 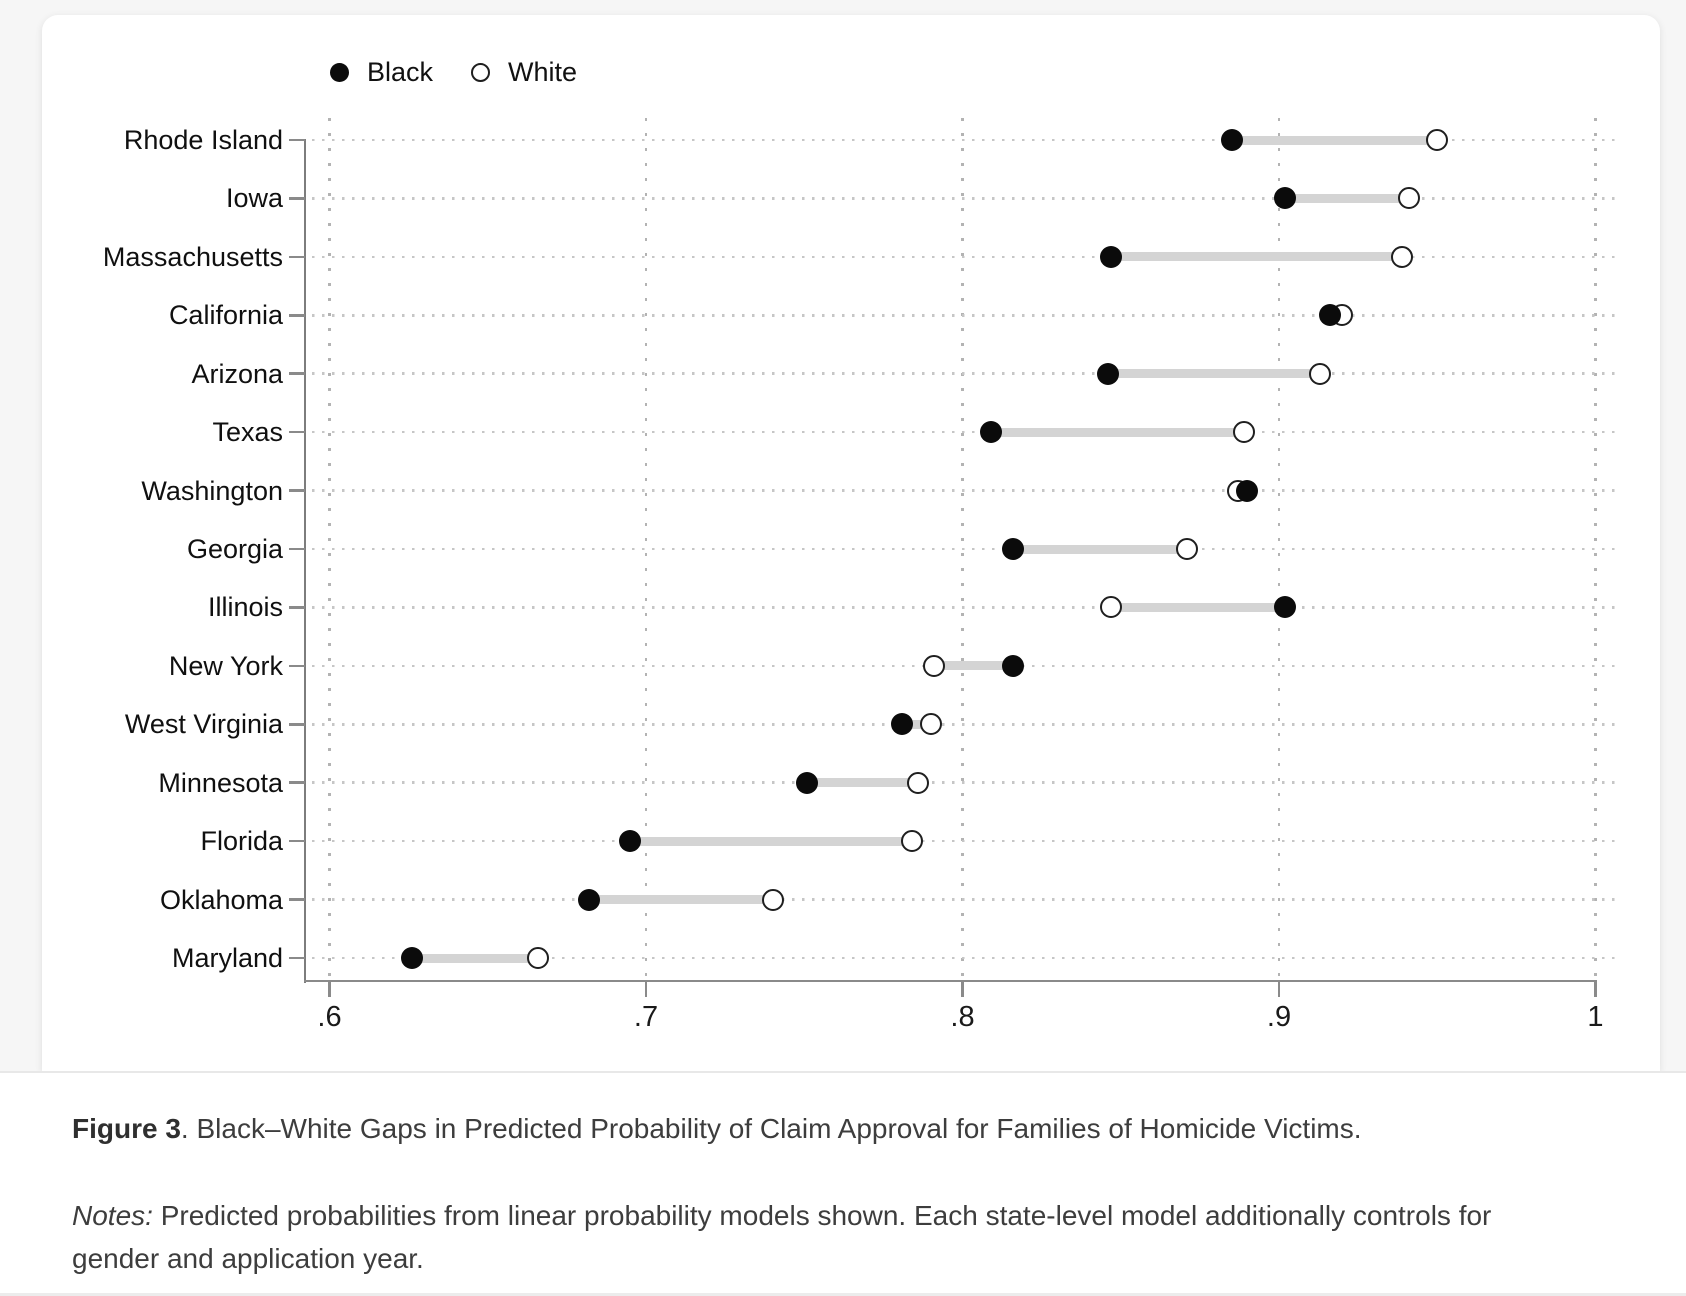 I want to click on black-dot-oklahoma, so click(x=589, y=899).